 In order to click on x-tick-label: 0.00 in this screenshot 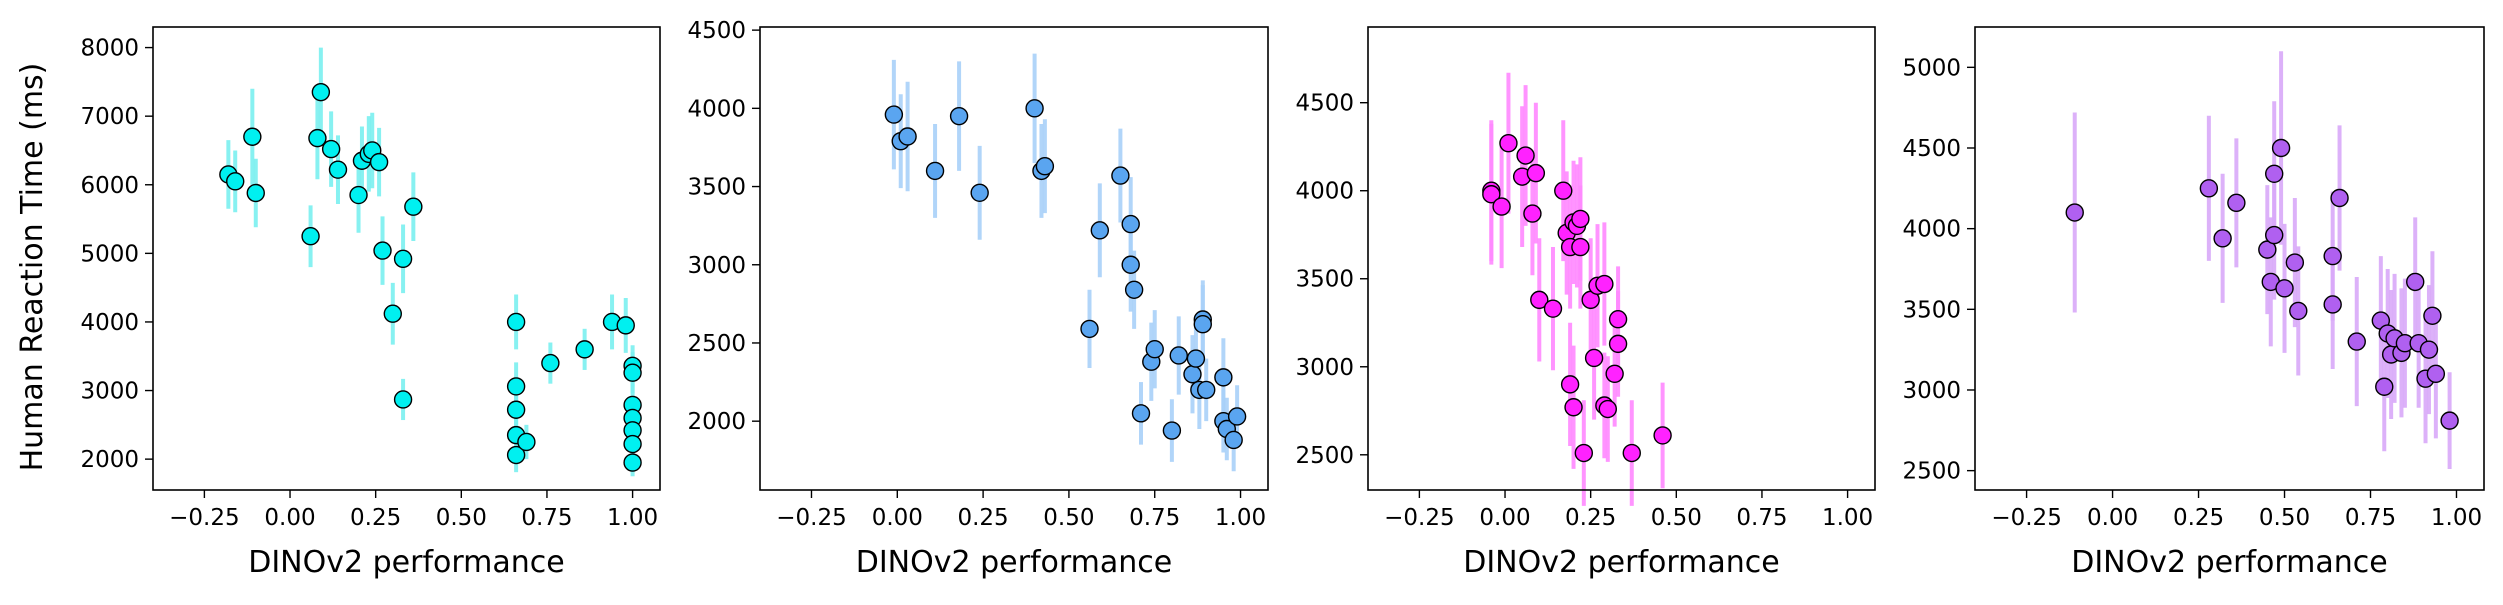, I will do `click(289, 518)`.